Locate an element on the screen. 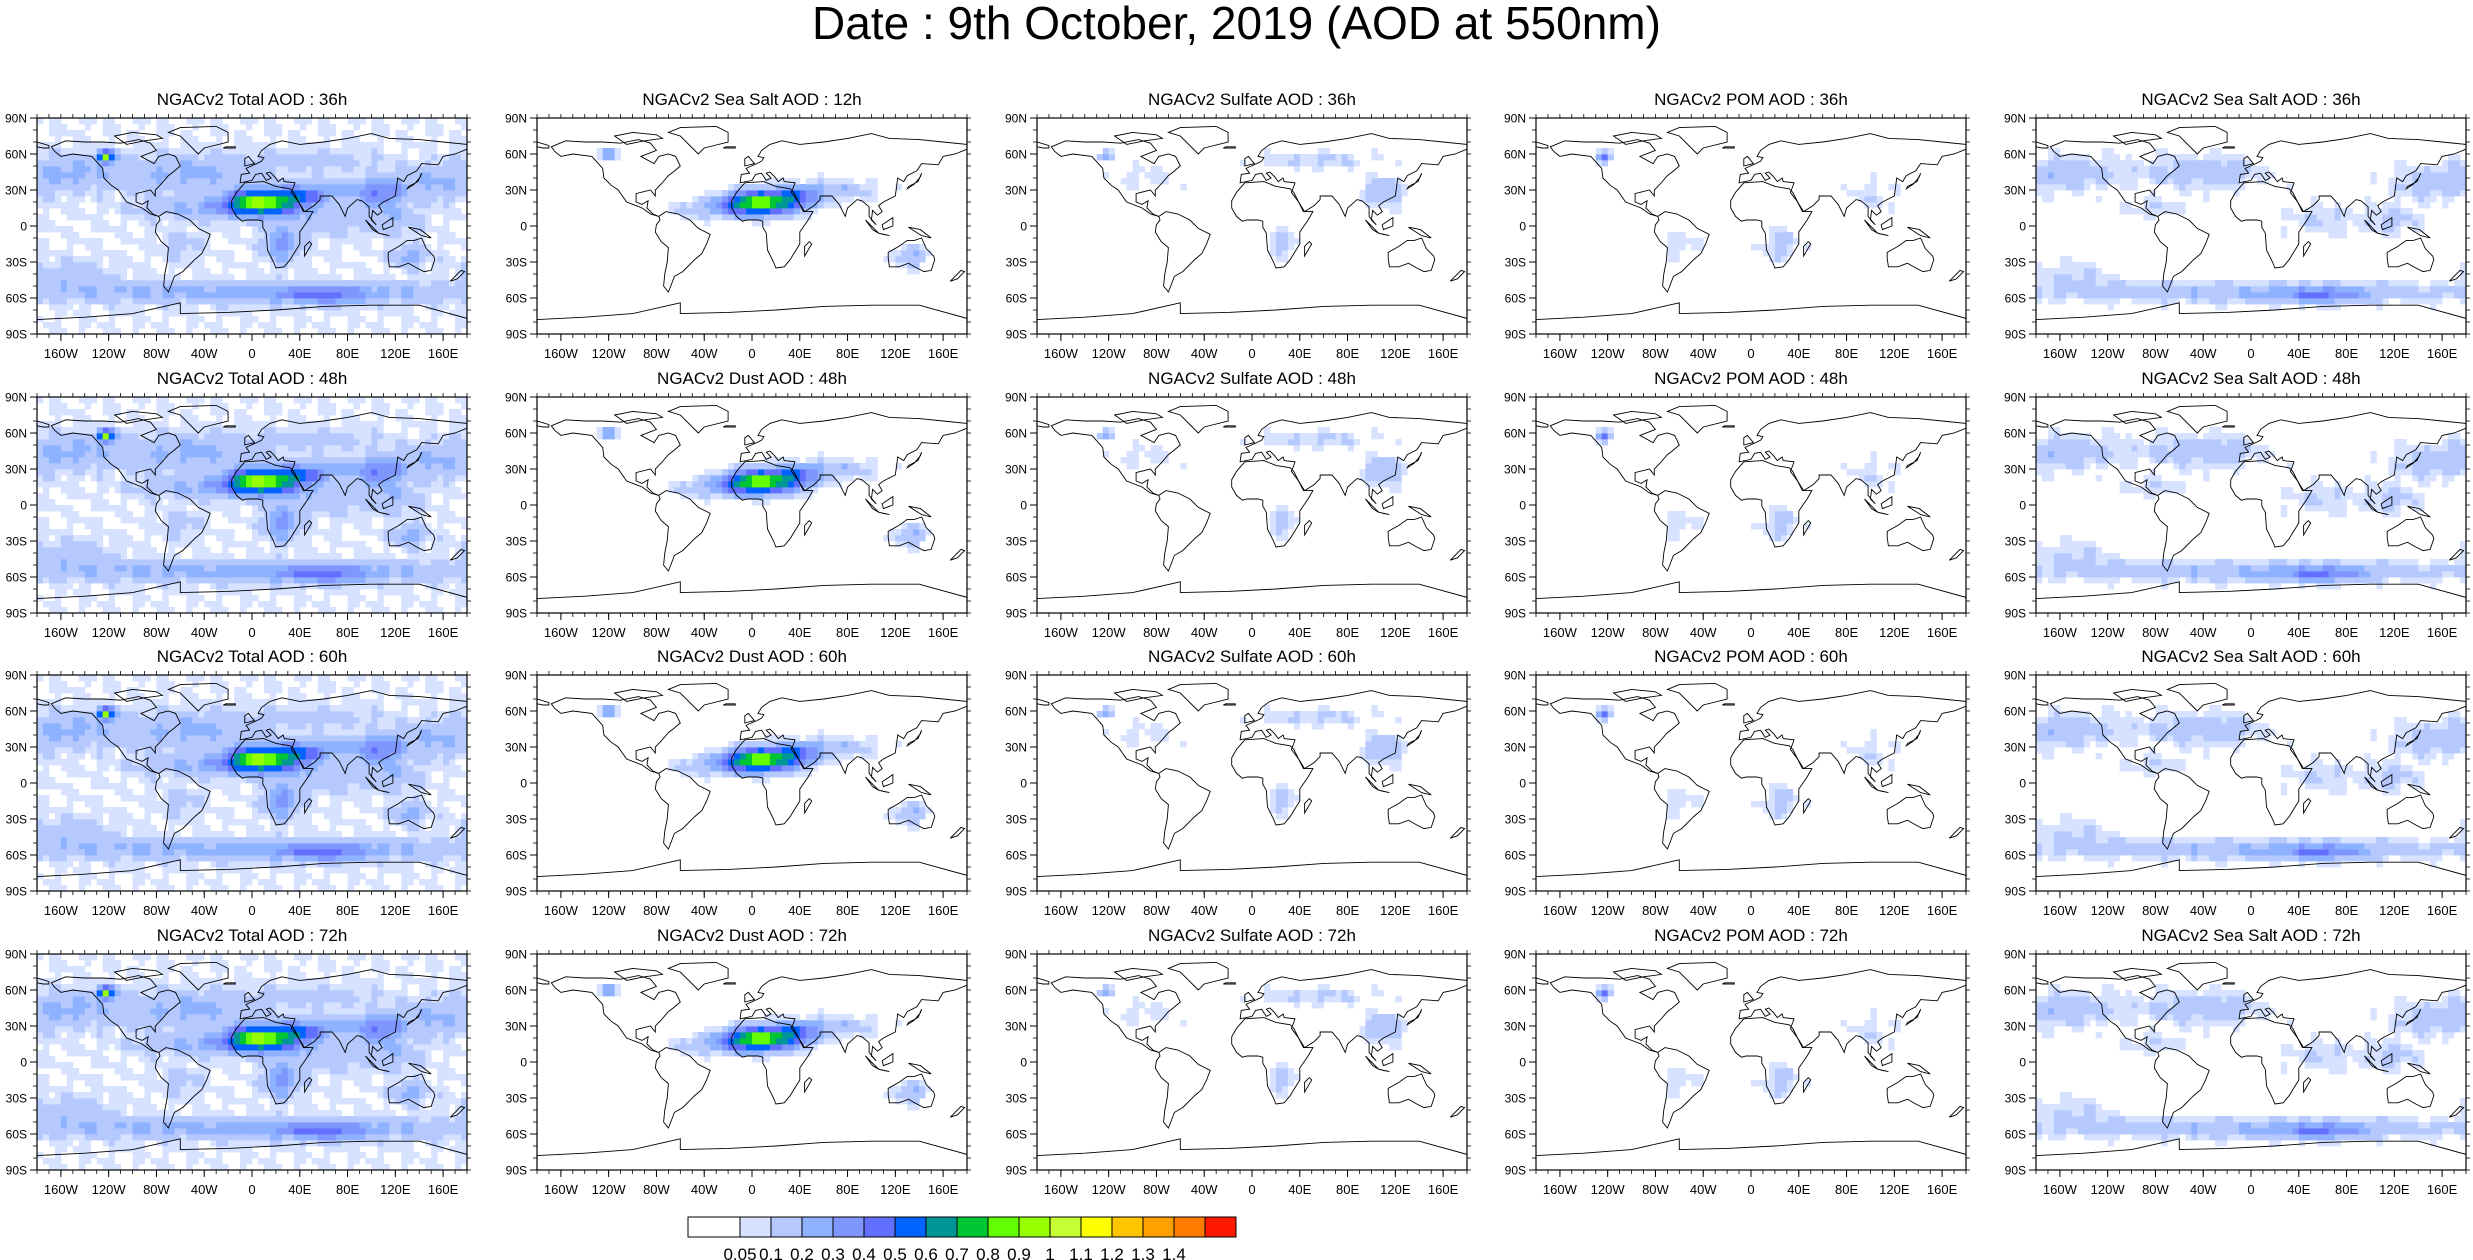 The width and height of the screenshot is (2473, 1260). aod-field is located at coordinates (252, 783).